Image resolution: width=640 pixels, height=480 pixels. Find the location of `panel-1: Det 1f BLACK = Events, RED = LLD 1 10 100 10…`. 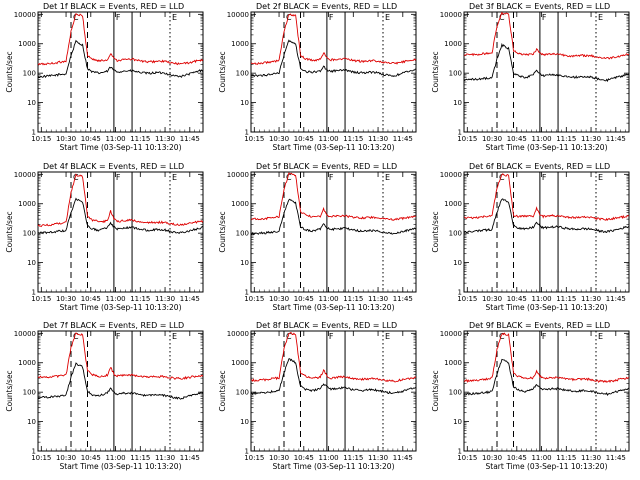

panel-1: Det 1f BLACK = Events, RED = LLD 1 10 100 10… is located at coordinates (104, 77).